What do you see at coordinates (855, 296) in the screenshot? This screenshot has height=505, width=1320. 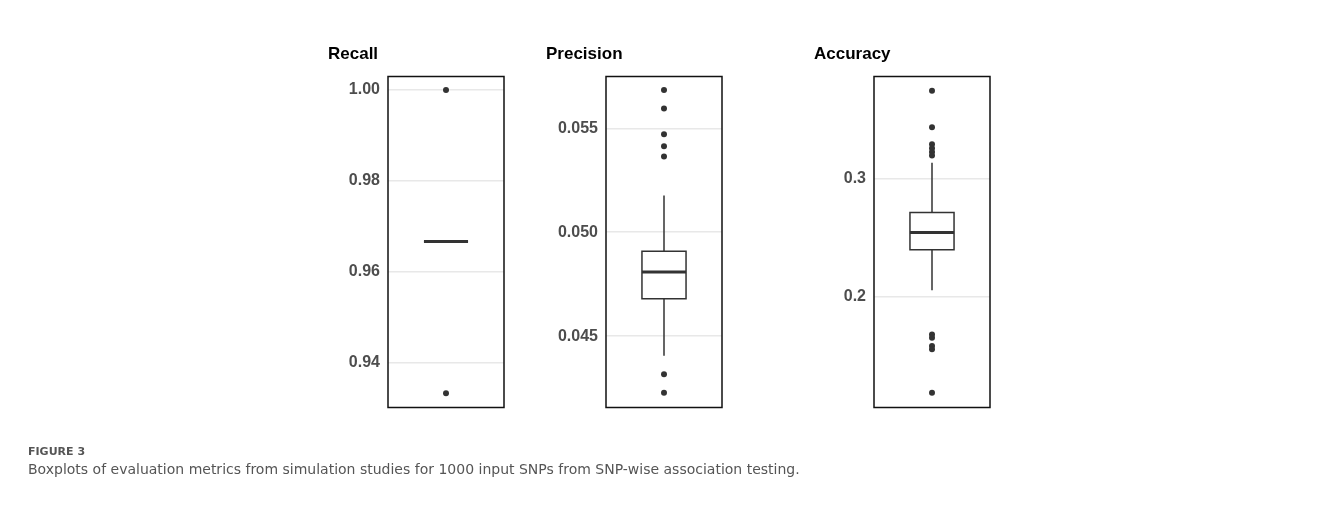 I see `y-tick-label: 0.2` at bounding box center [855, 296].